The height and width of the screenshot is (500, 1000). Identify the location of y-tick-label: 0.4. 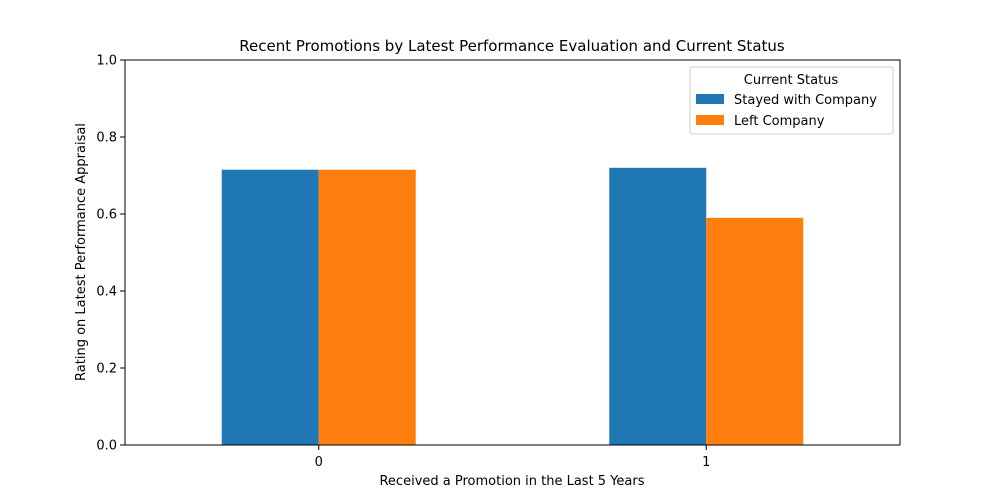
(106, 292).